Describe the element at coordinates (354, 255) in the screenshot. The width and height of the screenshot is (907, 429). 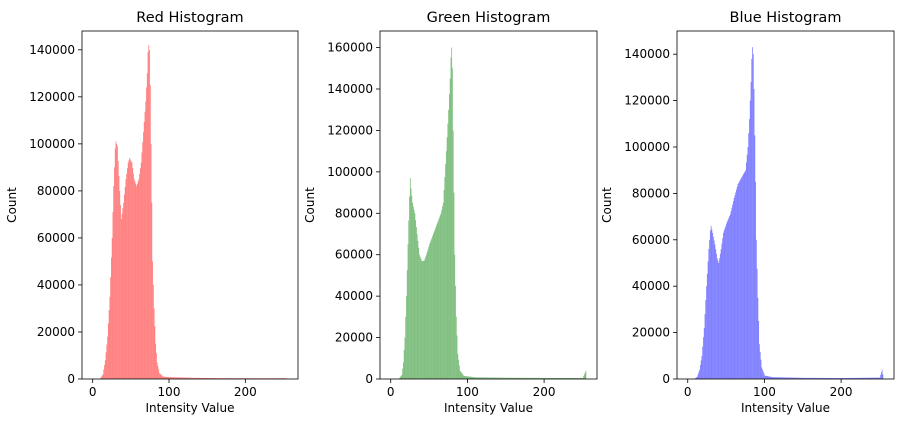
I see `y-tick-label: 60000` at that location.